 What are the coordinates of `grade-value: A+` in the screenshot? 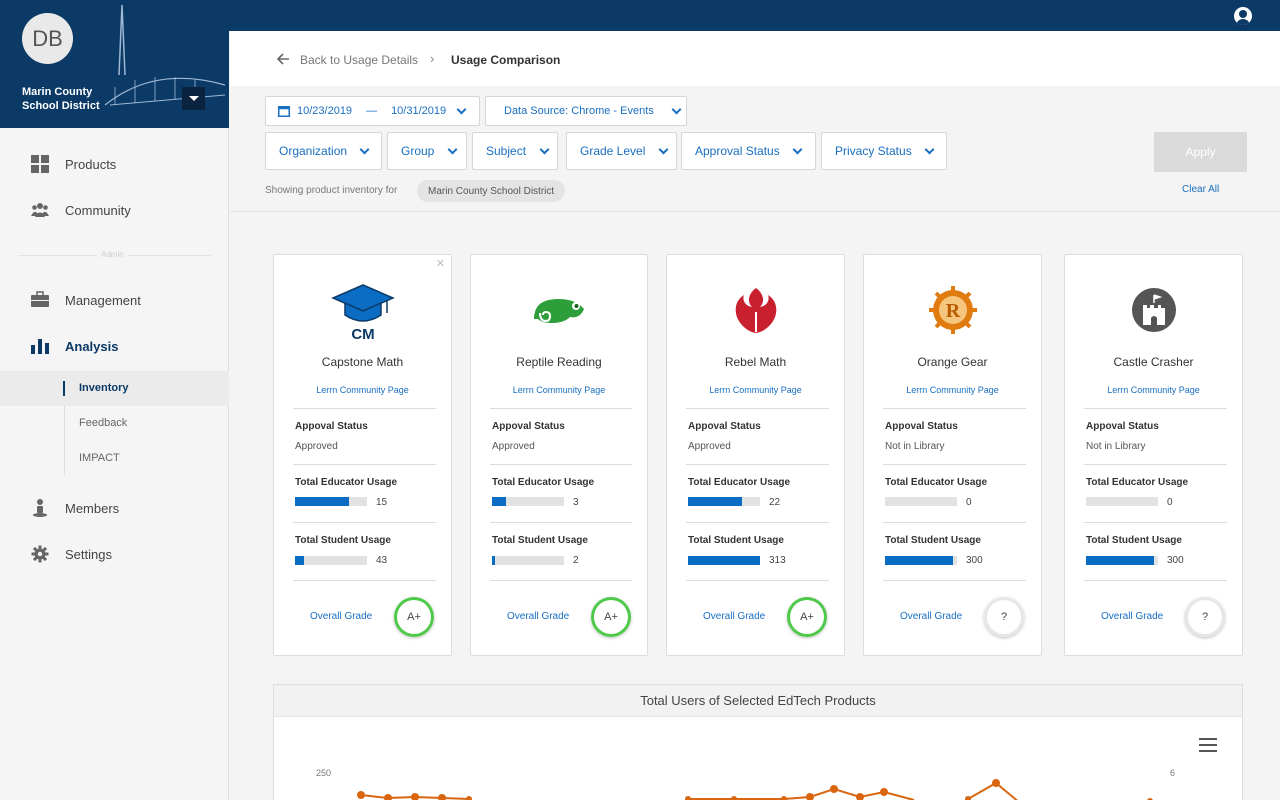 It's located at (611, 617).